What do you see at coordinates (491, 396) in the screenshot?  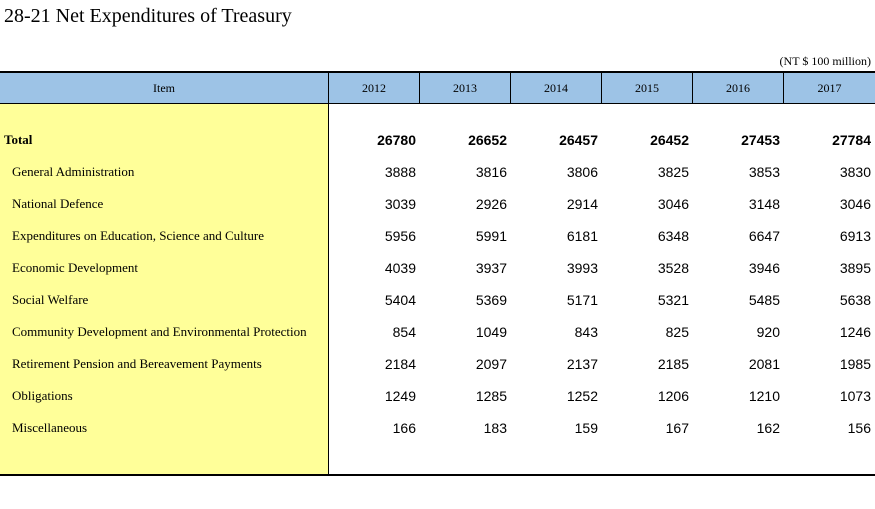 I see `cell-value: 1285` at bounding box center [491, 396].